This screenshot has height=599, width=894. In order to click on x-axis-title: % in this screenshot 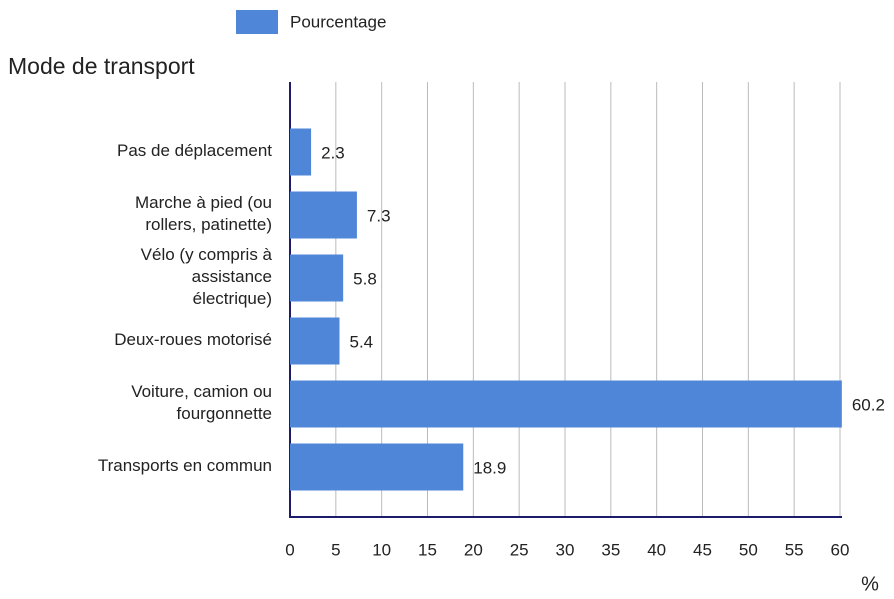, I will do `click(870, 584)`.